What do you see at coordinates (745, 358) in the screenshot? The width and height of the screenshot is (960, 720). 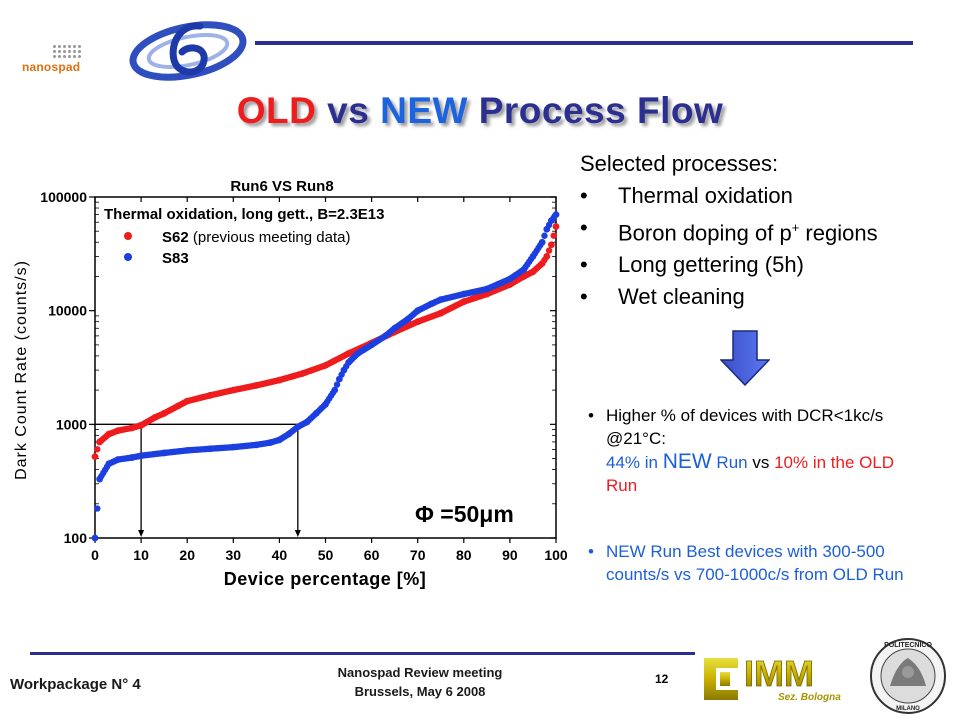 I see `down-arrow-icon` at bounding box center [745, 358].